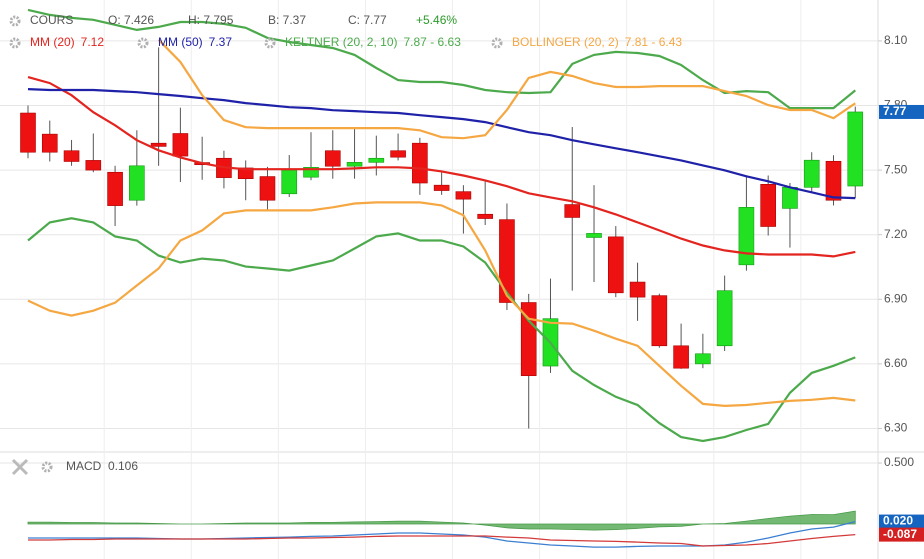 Image resolution: width=924 pixels, height=559 pixels. Describe the element at coordinates (341, 42) in the screenshot. I see `legend-name: KELTNER (20, 2, 10)` at that location.